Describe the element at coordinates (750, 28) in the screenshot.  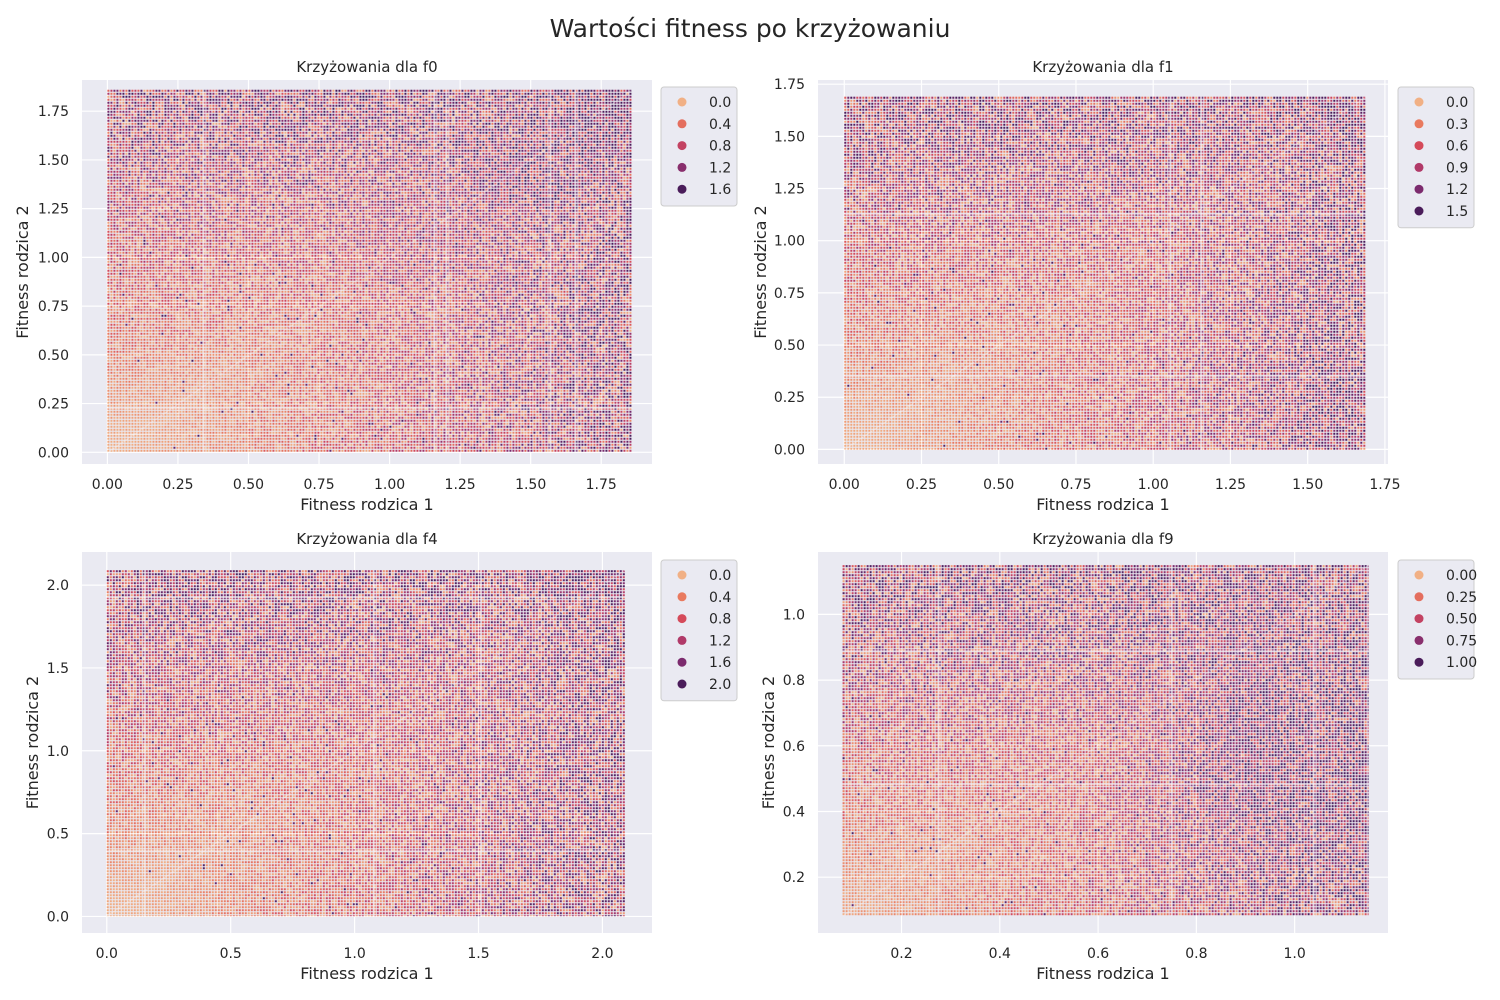
I see `figure-title: Wartości fitness po krzyżowaniu` at that location.